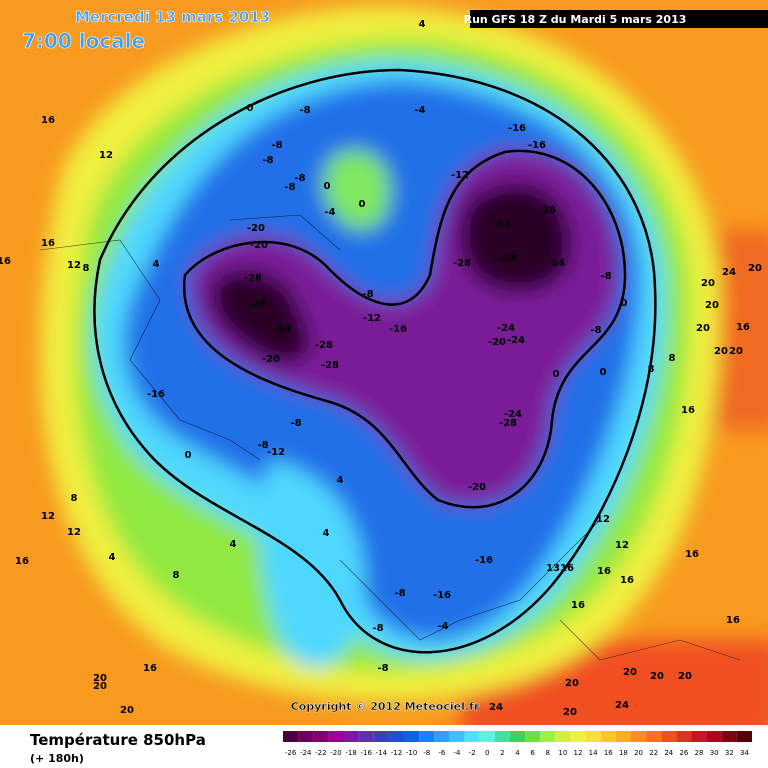 The width and height of the screenshot is (768, 768). Describe the element at coordinates (699, 753) in the screenshot. I see `colorbar-label: 28` at that location.